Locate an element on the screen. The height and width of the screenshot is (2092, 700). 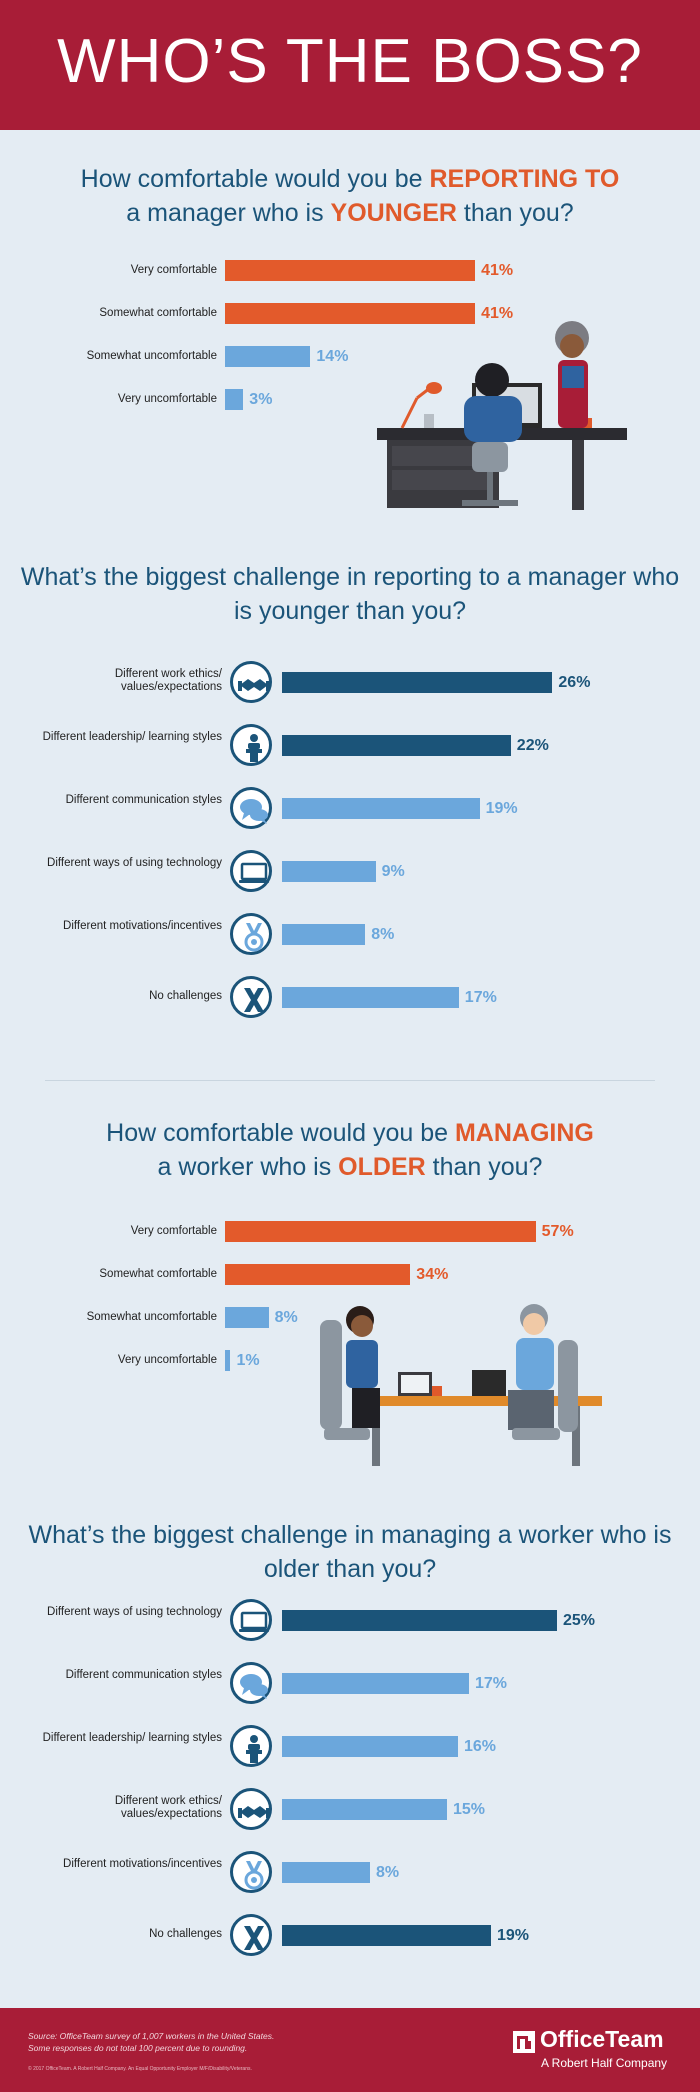
value-label: 34% is located at coordinates (432, 1274).